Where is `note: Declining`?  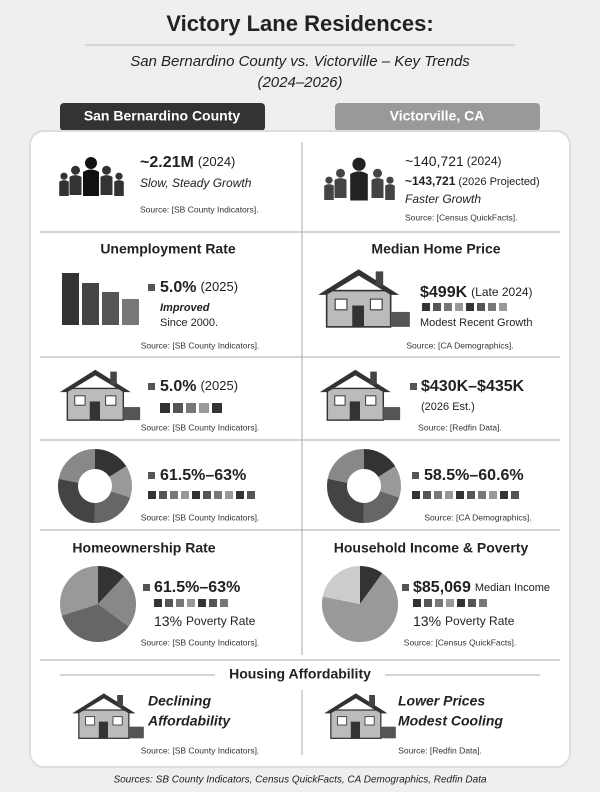
note: Declining is located at coordinates (179, 701).